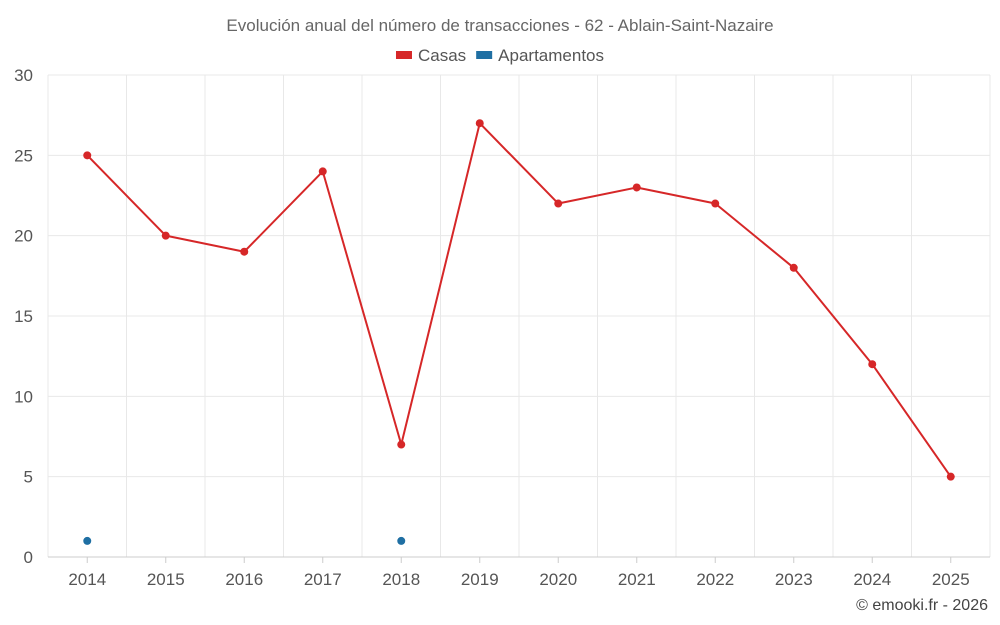  What do you see at coordinates (794, 579) in the screenshot?
I see `x-tick-label: 2023` at bounding box center [794, 579].